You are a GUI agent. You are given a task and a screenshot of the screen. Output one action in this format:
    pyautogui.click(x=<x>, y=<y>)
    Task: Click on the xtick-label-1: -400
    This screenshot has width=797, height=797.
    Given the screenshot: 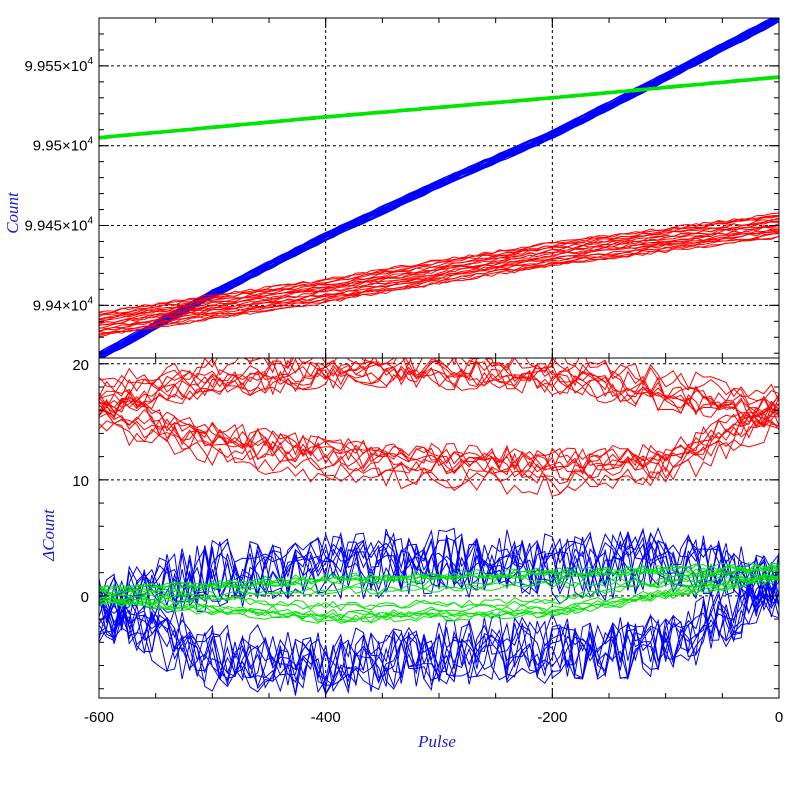 What is the action you would take?
    pyautogui.click(x=326, y=717)
    